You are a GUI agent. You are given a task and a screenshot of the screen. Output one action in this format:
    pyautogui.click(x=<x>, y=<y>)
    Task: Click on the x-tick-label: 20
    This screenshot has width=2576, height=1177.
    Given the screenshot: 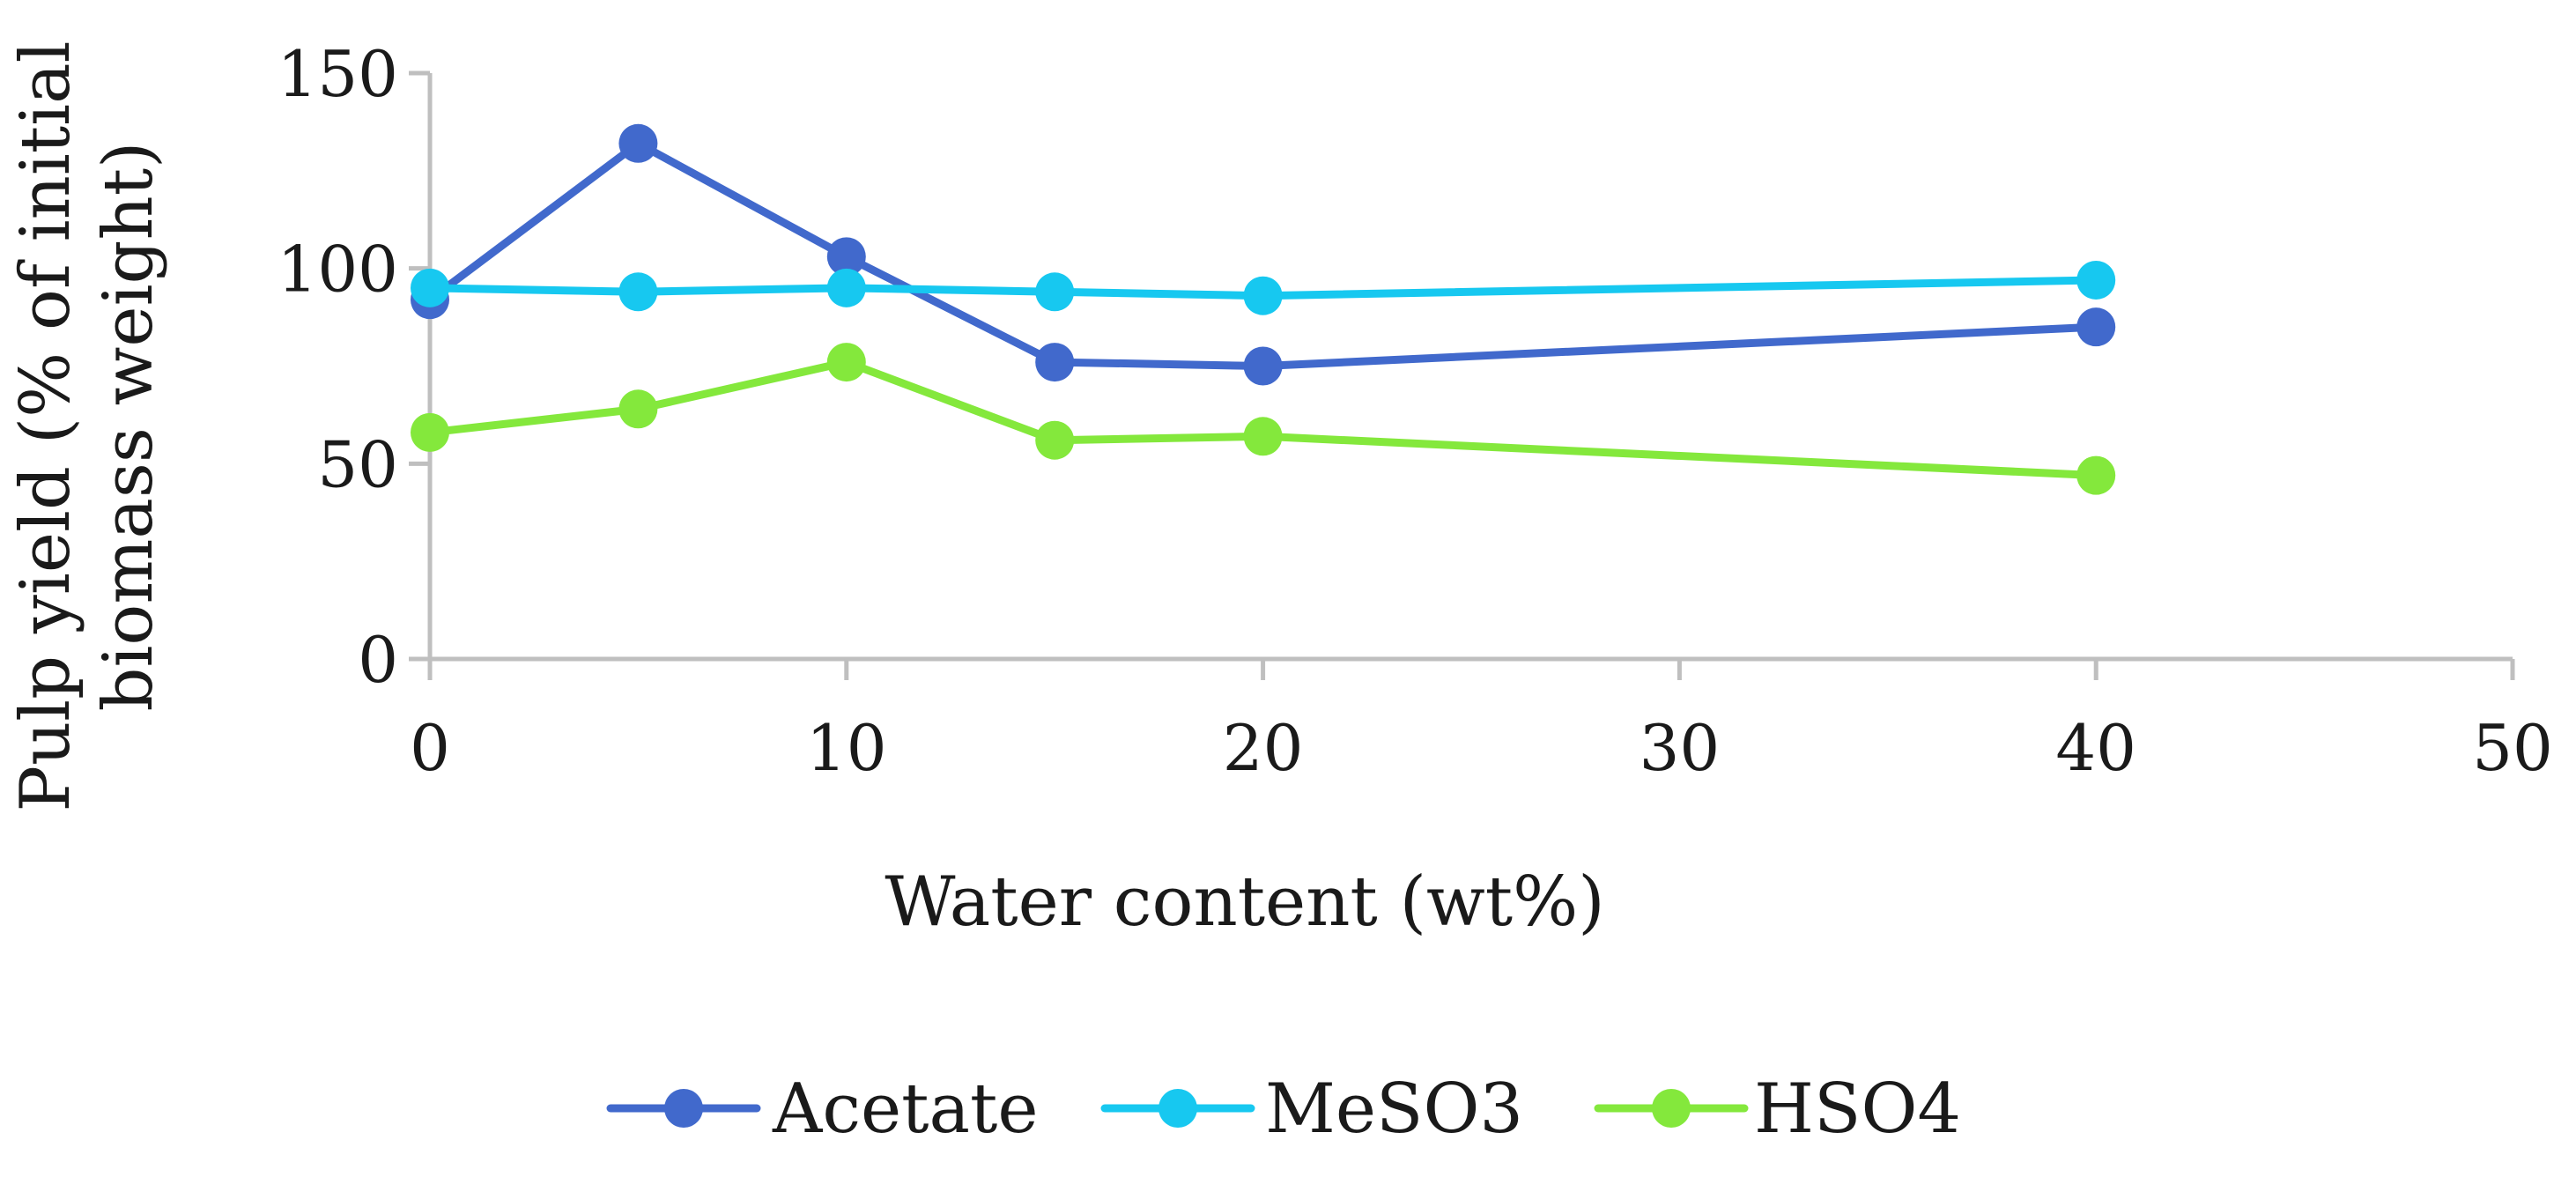 What is the action you would take?
    pyautogui.click(x=1264, y=748)
    